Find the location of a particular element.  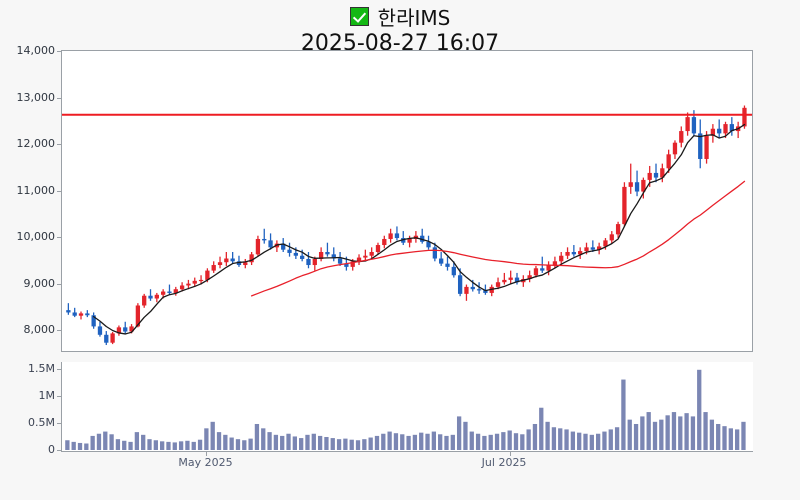

price-axis-tick: 13,000 is located at coordinates (36, 97).